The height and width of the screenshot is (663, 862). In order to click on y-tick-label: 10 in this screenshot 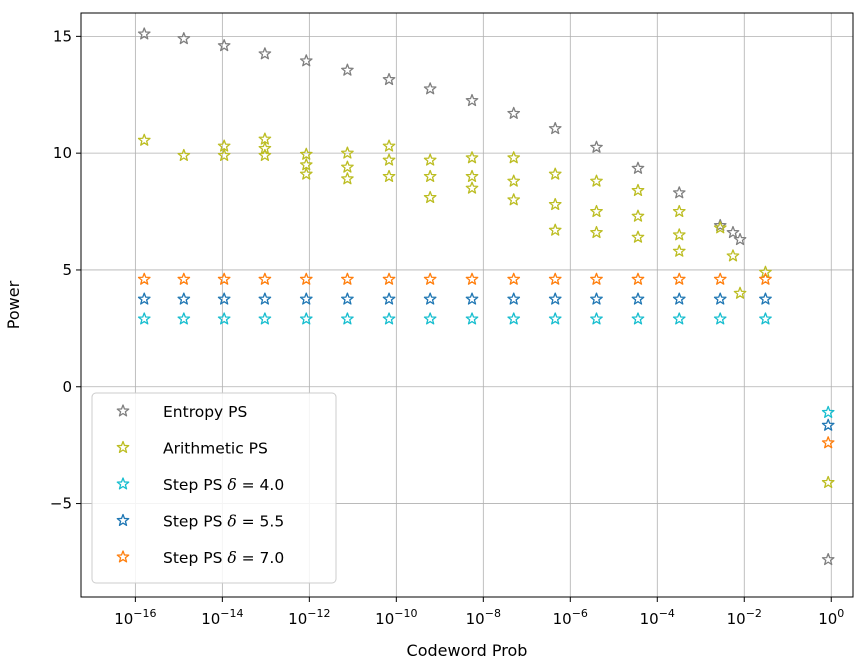, I will do `click(62, 153)`.